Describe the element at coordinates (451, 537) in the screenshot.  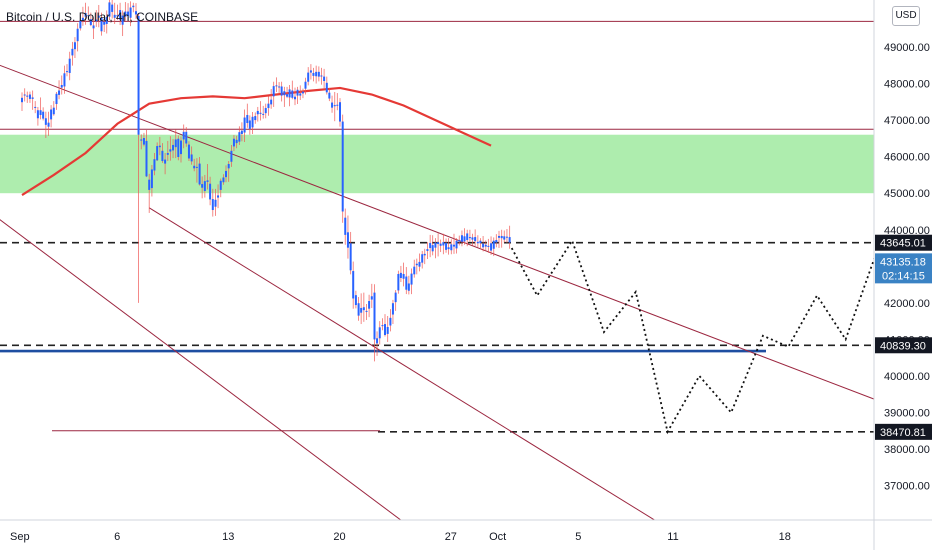
I see `time-tick-label: 27` at that location.